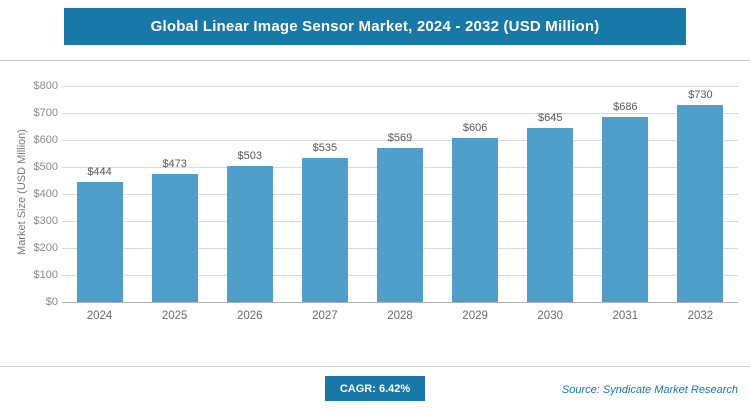 The width and height of the screenshot is (750, 417). What do you see at coordinates (475, 220) in the screenshot?
I see `bar-2029` at bounding box center [475, 220].